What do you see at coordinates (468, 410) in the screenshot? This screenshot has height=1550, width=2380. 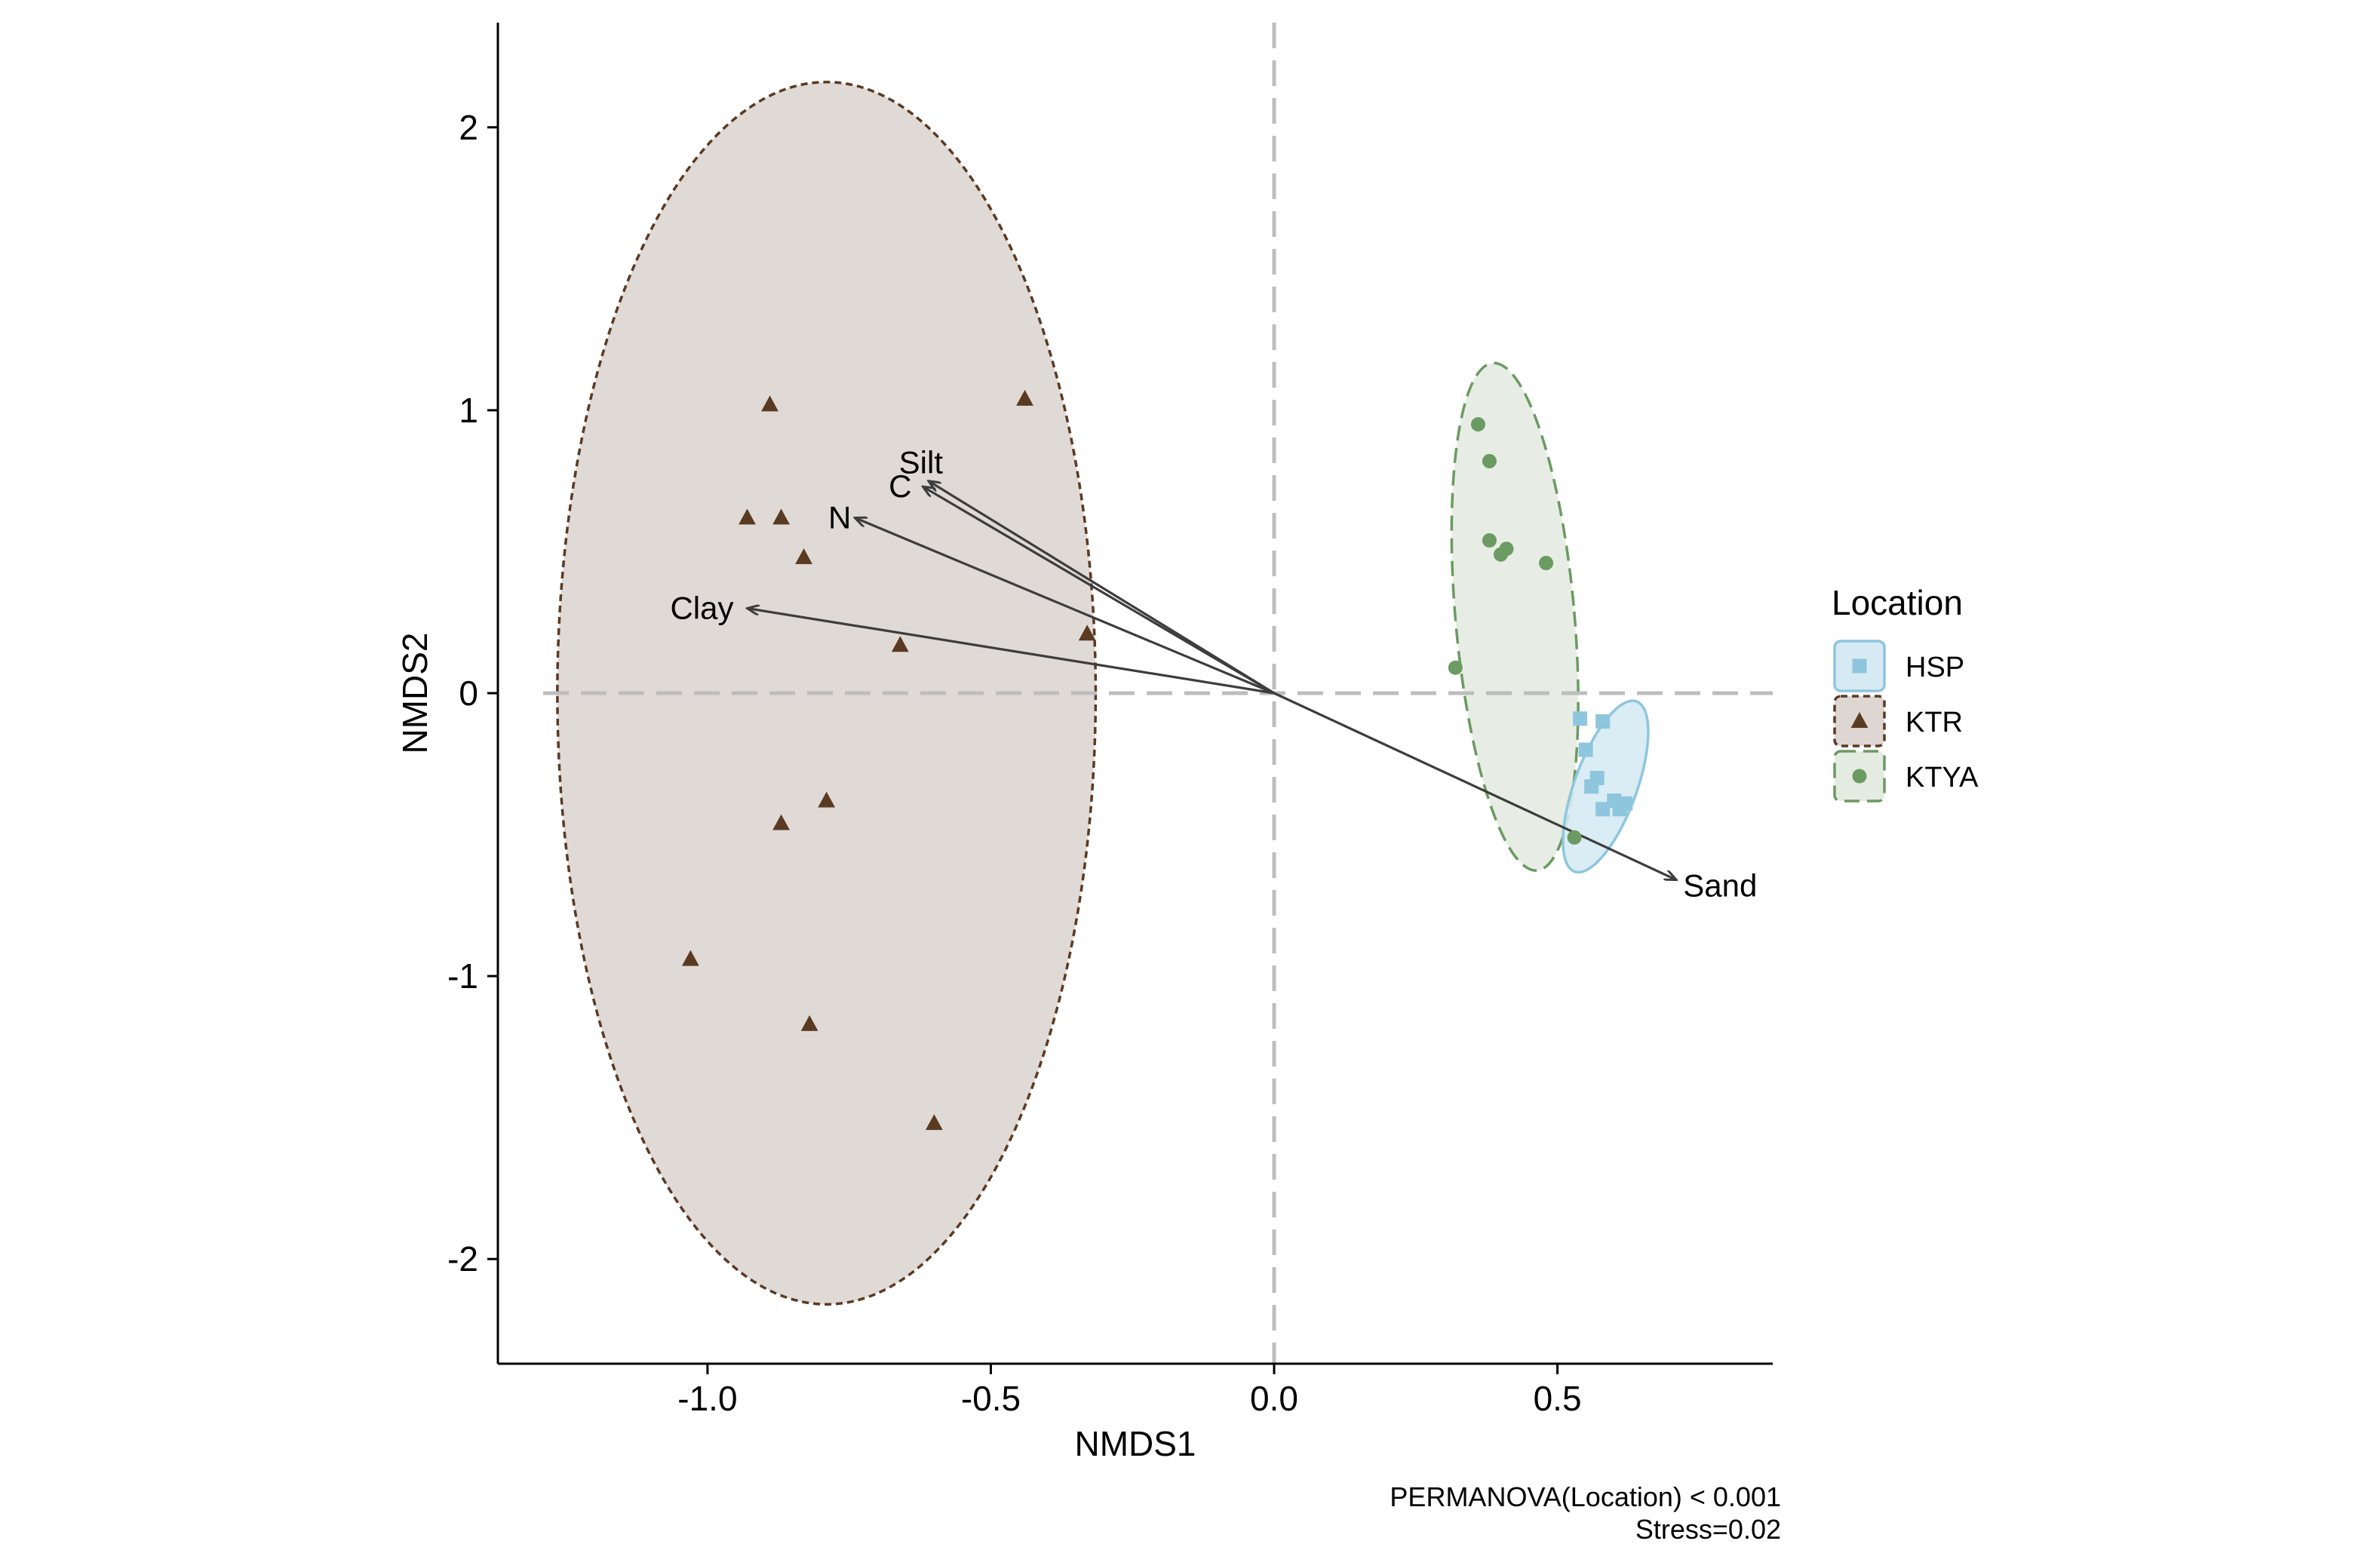 I see `y-tick-label-1: 1` at bounding box center [468, 410].